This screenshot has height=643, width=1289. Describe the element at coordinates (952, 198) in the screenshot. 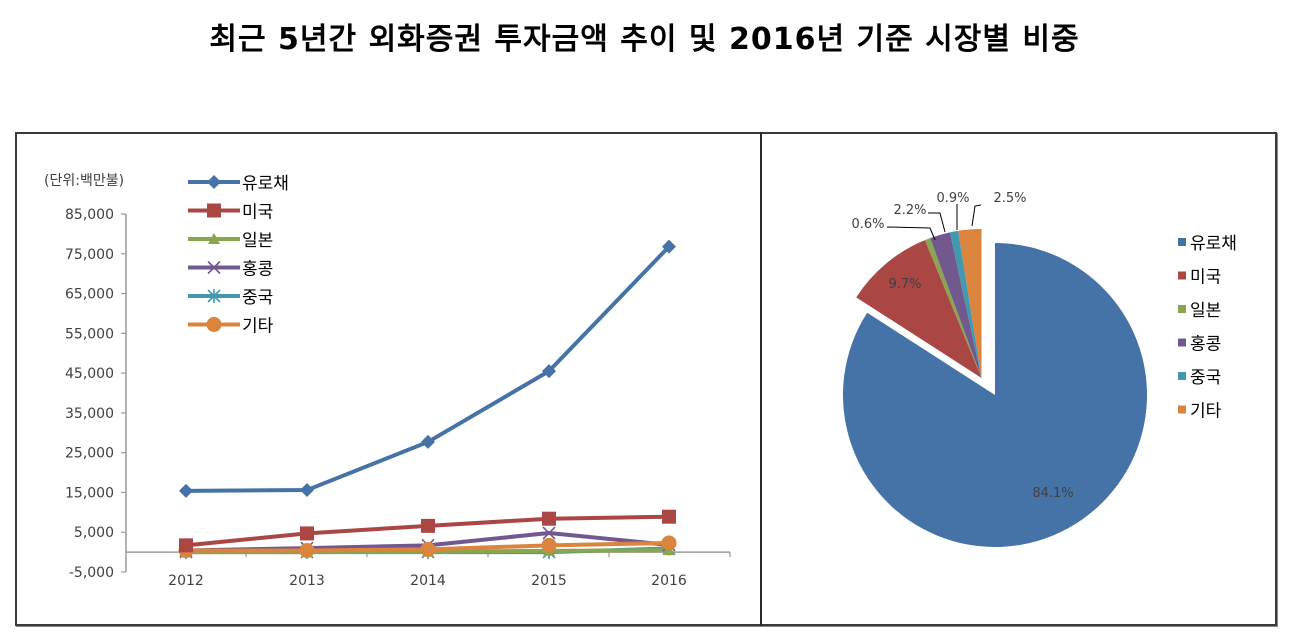

I see `pie-data-label: 0.9%` at that location.